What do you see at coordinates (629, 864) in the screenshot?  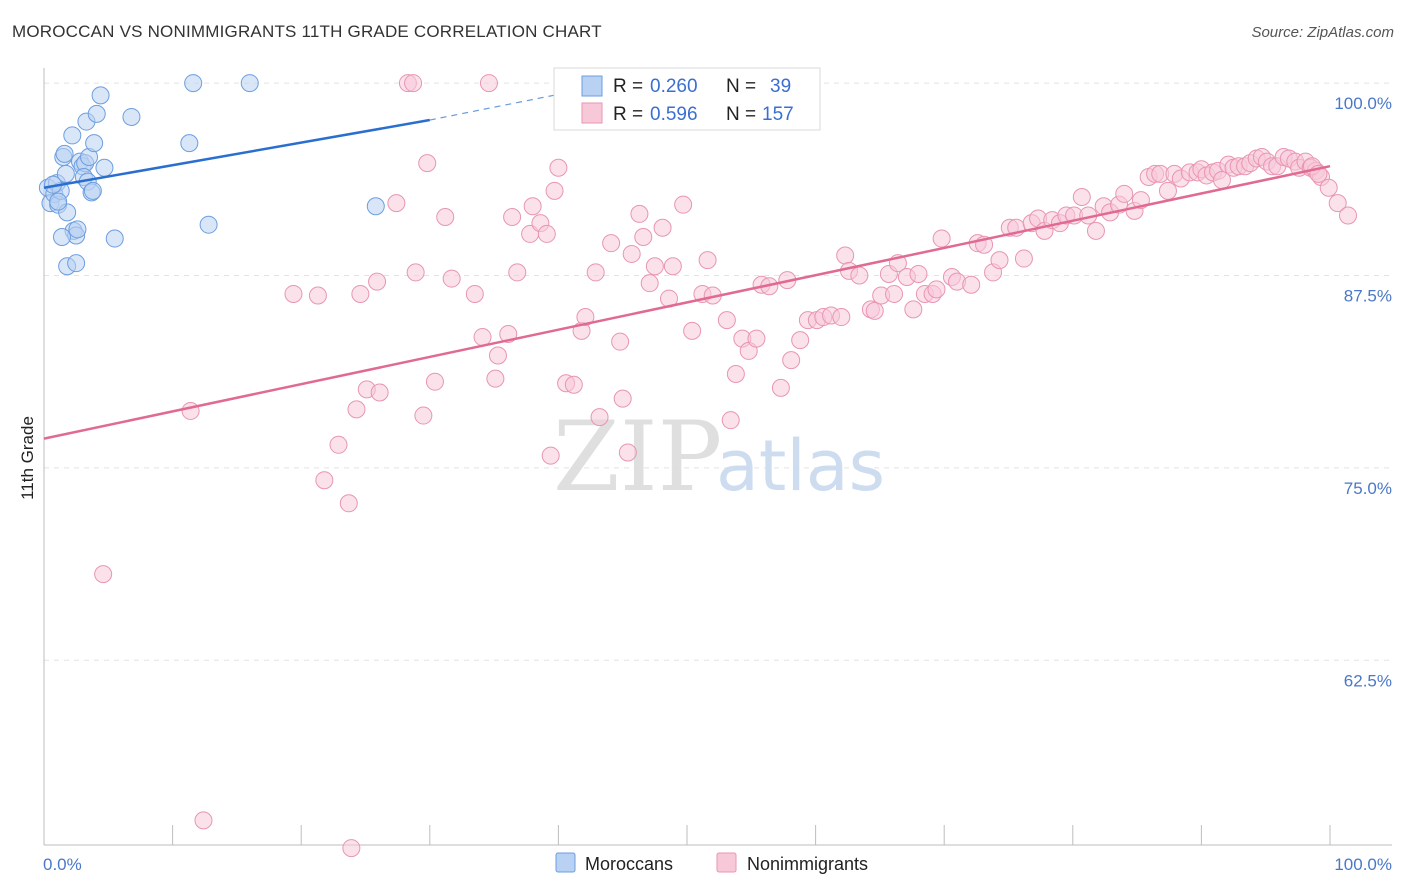 I see `bottom-legend-moroccans: Moroccans` at bounding box center [629, 864].